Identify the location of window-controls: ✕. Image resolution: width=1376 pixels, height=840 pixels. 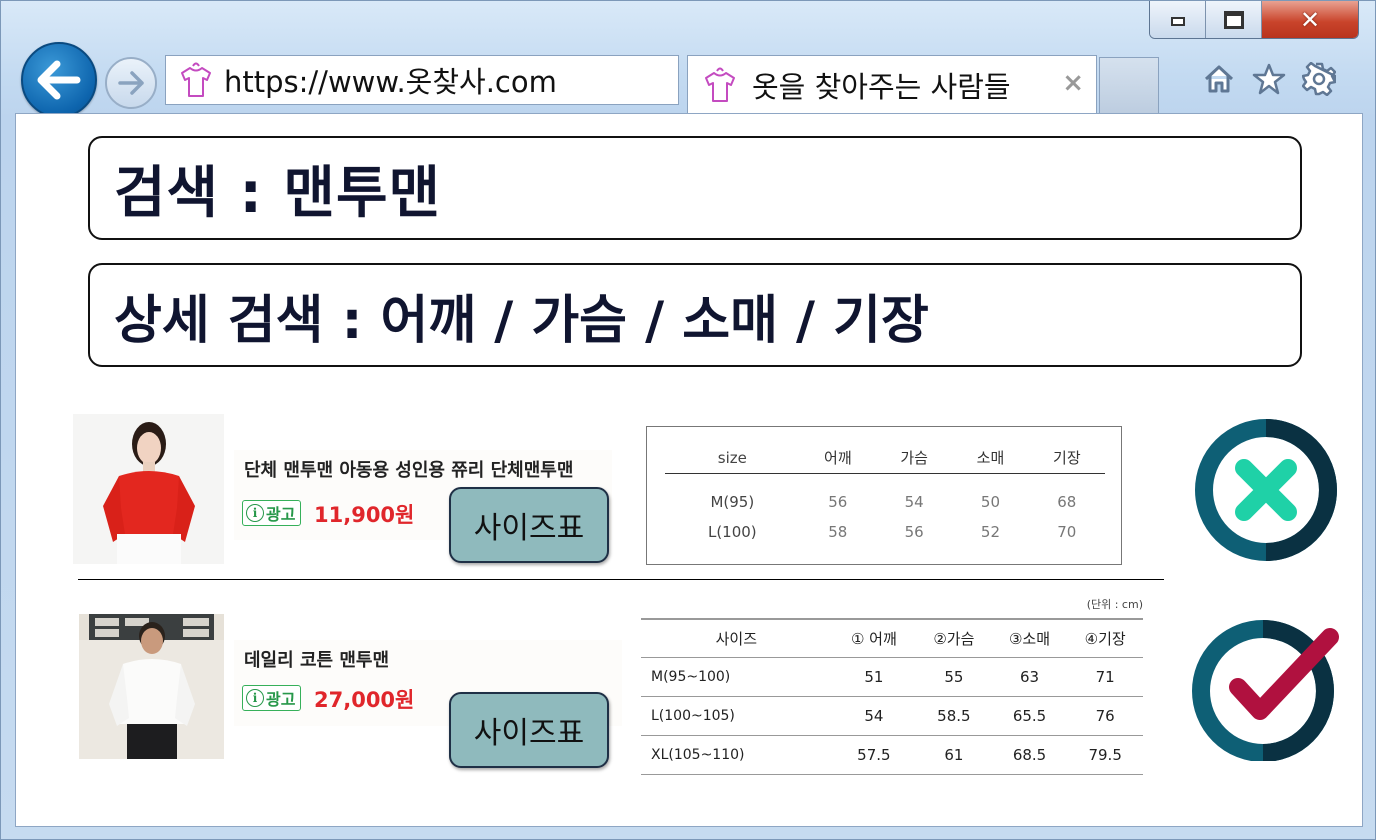
(1254, 20).